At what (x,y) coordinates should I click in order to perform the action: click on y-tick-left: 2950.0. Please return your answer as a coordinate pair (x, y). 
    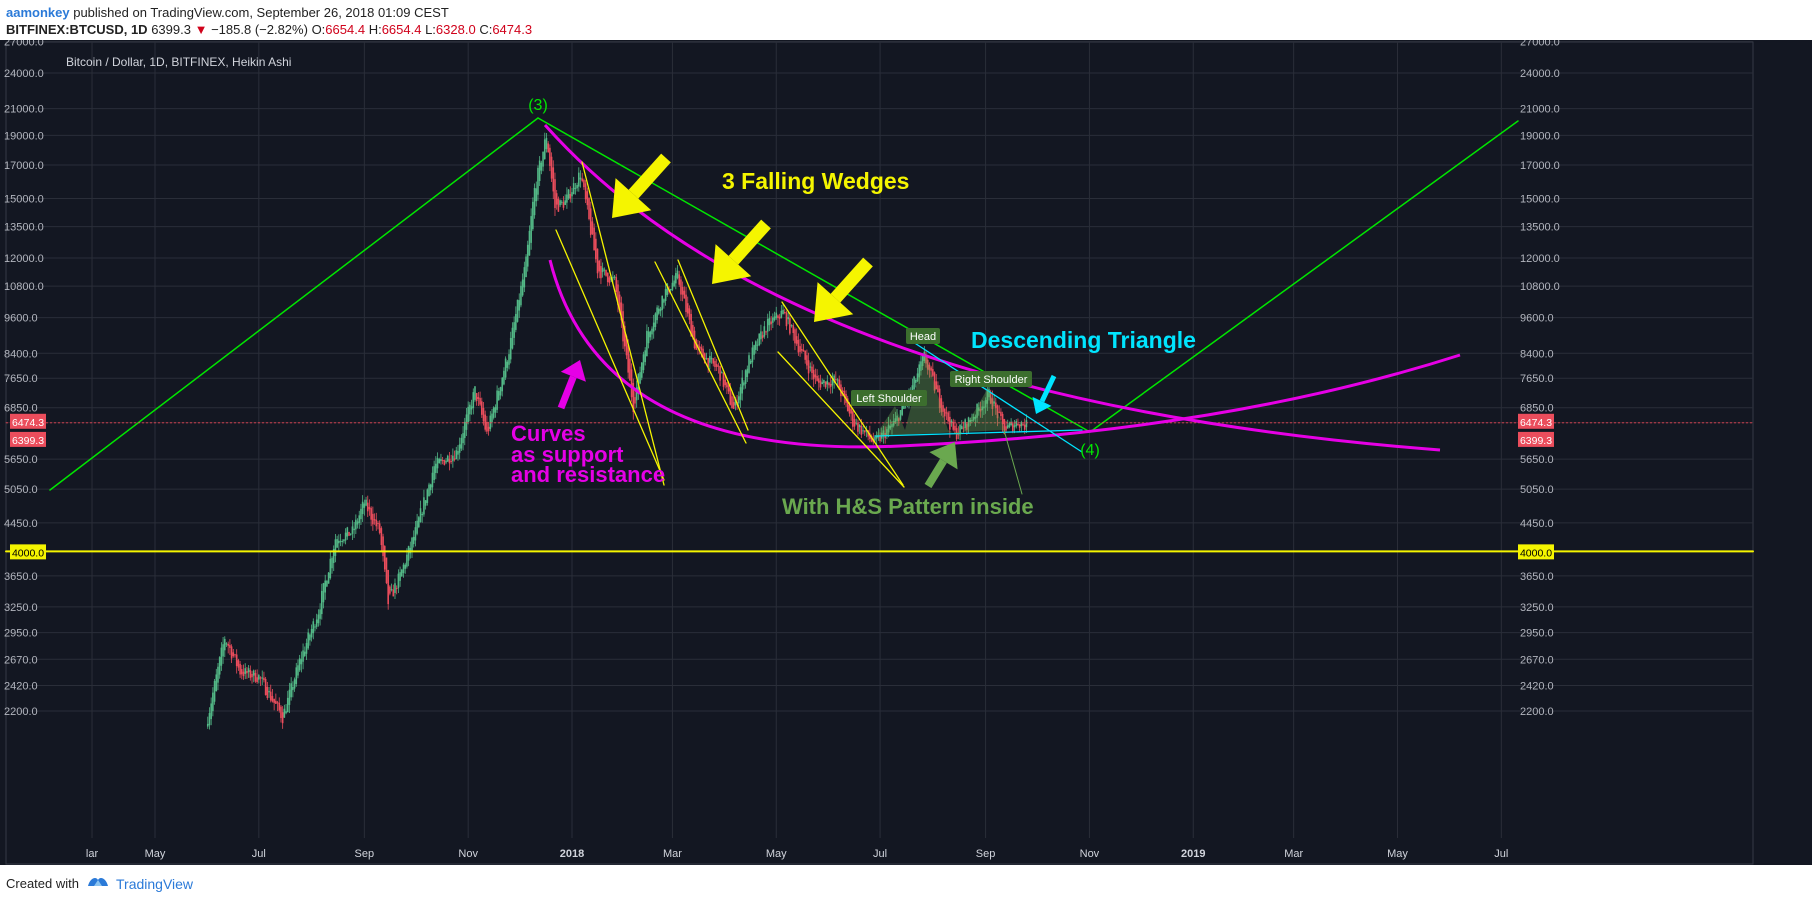
    Looking at the image, I should click on (21, 634).